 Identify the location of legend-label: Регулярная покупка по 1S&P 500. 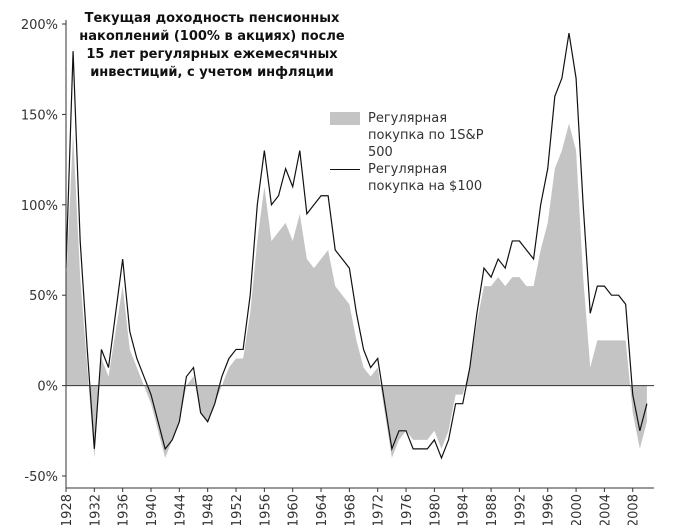
(426, 135).